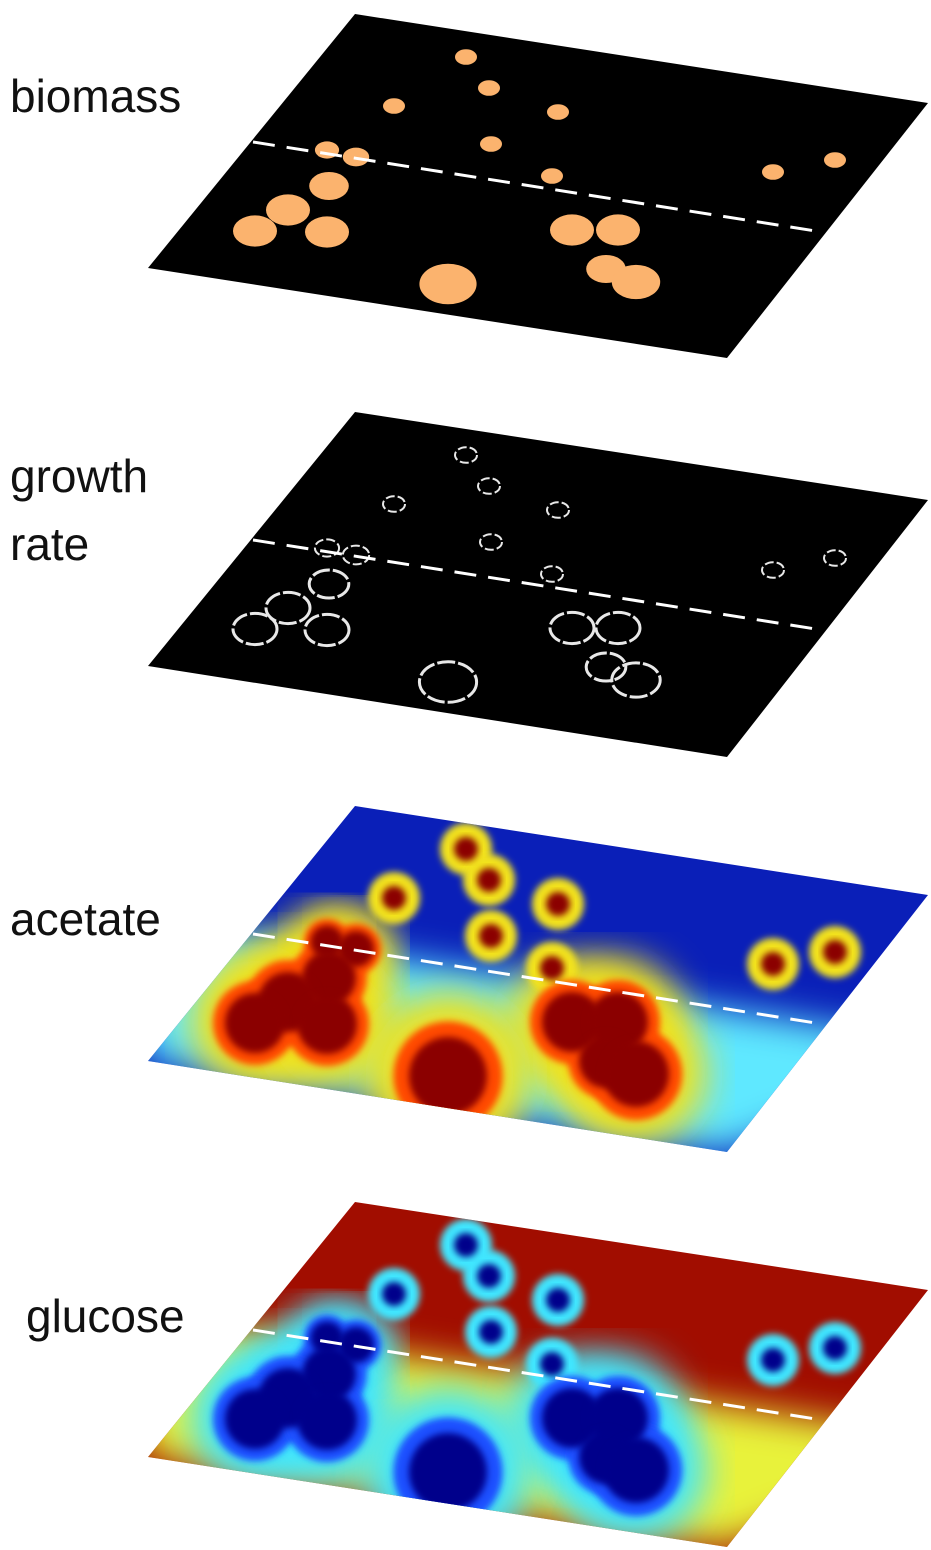  I want to click on layer-label-acetate: acetate, so click(85, 919).